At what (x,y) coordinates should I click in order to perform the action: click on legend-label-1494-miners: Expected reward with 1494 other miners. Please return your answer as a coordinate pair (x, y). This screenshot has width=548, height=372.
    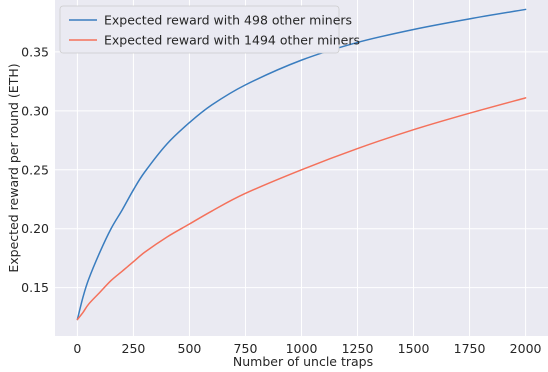
    Looking at the image, I should click on (232, 40).